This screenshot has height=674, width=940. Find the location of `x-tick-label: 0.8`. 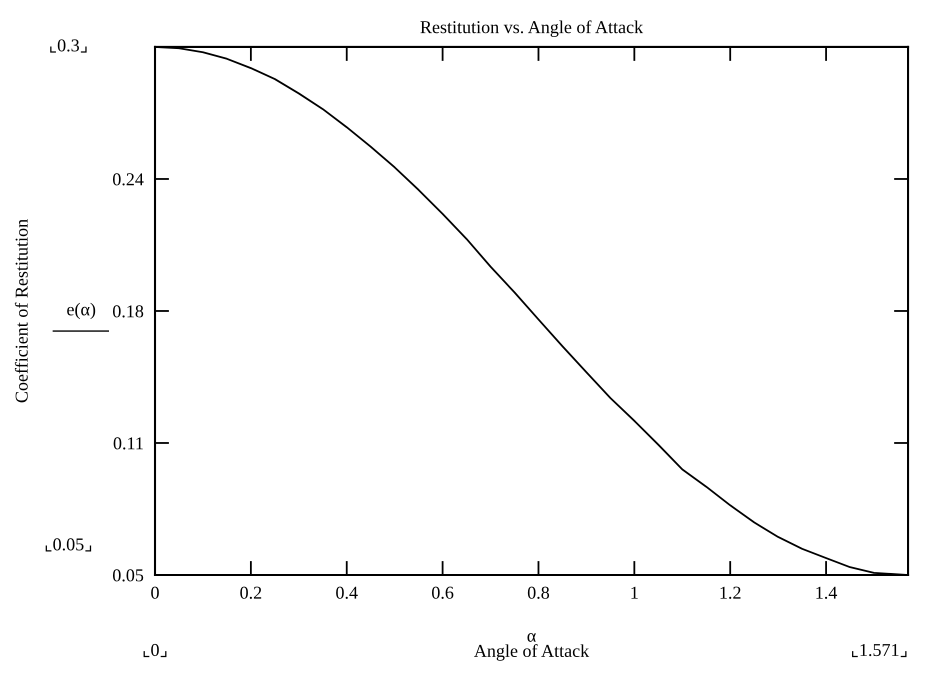

x-tick-label: 0.8 is located at coordinates (539, 592).